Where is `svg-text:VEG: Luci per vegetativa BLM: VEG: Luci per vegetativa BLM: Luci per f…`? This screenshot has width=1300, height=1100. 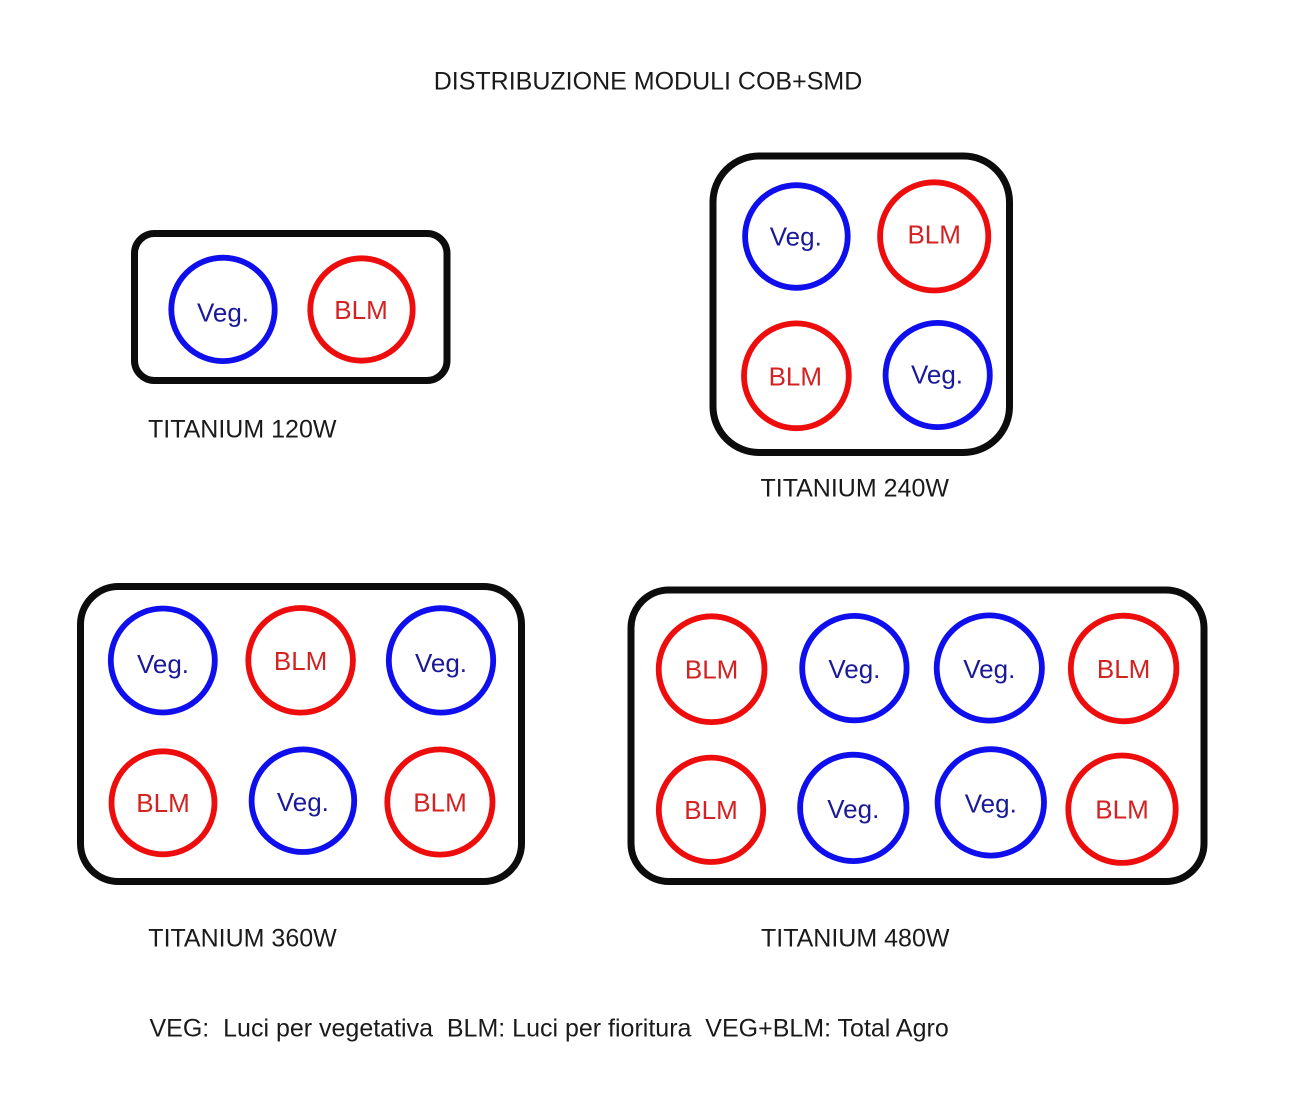
svg-text:VEG: Luci per vegetativa BLM: VEG: Luci per vegetativa BLM: Luci per f… is located at coordinates (549, 1029).